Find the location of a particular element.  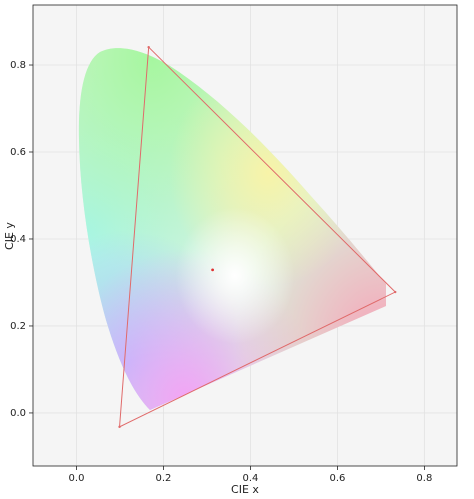

y-axis-label: CIE y is located at coordinates (9, 236).